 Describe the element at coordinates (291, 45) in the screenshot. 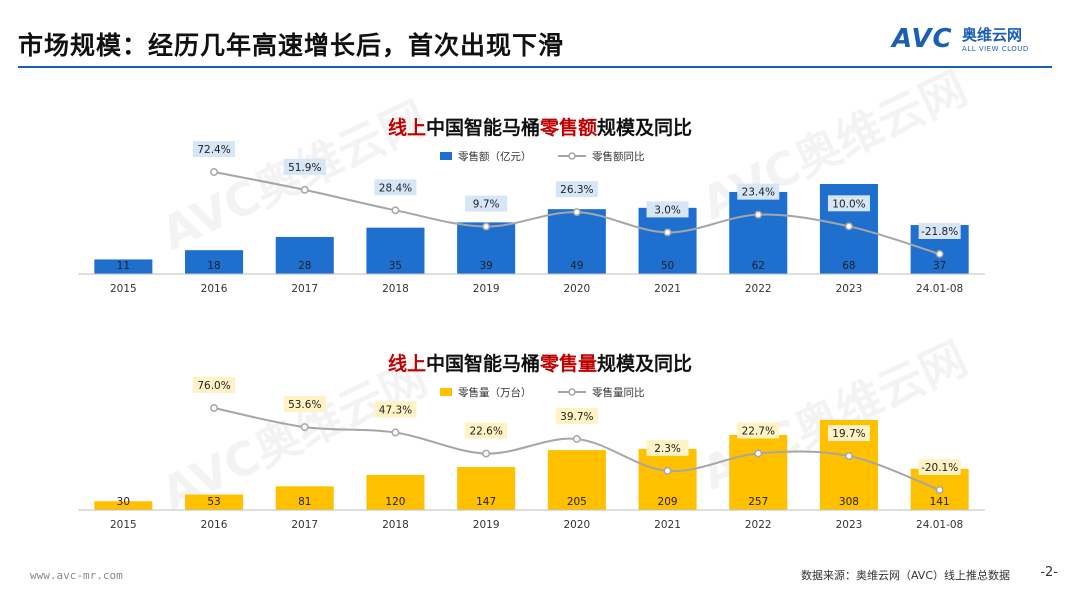

I see `page-title: 市场规模：经历几年高速增长后，首次出现下滑` at that location.